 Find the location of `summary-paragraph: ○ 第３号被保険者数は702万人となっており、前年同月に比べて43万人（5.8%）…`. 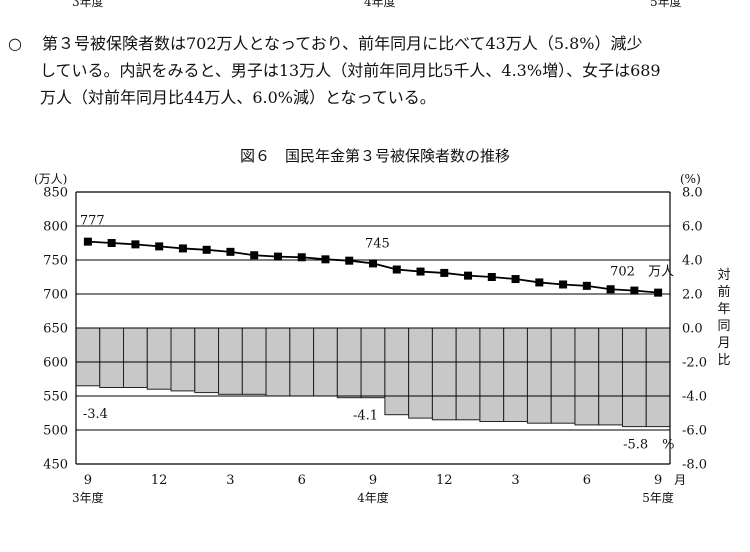

summary-paragraph: ○ 第３号被保険者数は702万人となっており、前年同月に比べて43万人（5.8%）… is located at coordinates (379, 70).